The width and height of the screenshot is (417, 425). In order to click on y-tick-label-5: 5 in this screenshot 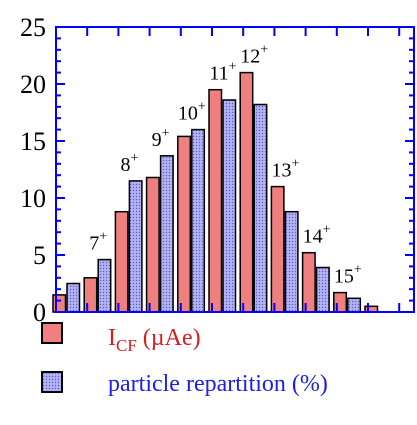, I will do `click(39, 255)`.